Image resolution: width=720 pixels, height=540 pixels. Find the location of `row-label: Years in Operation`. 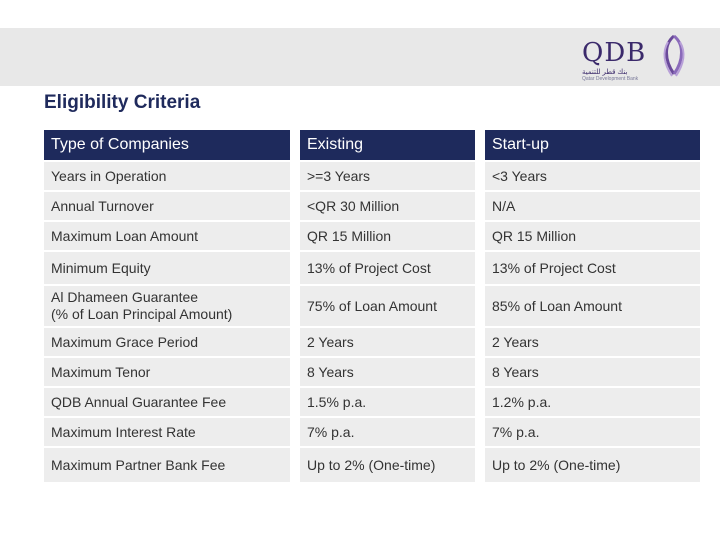

row-label: Years in Operation is located at coordinates (167, 176).